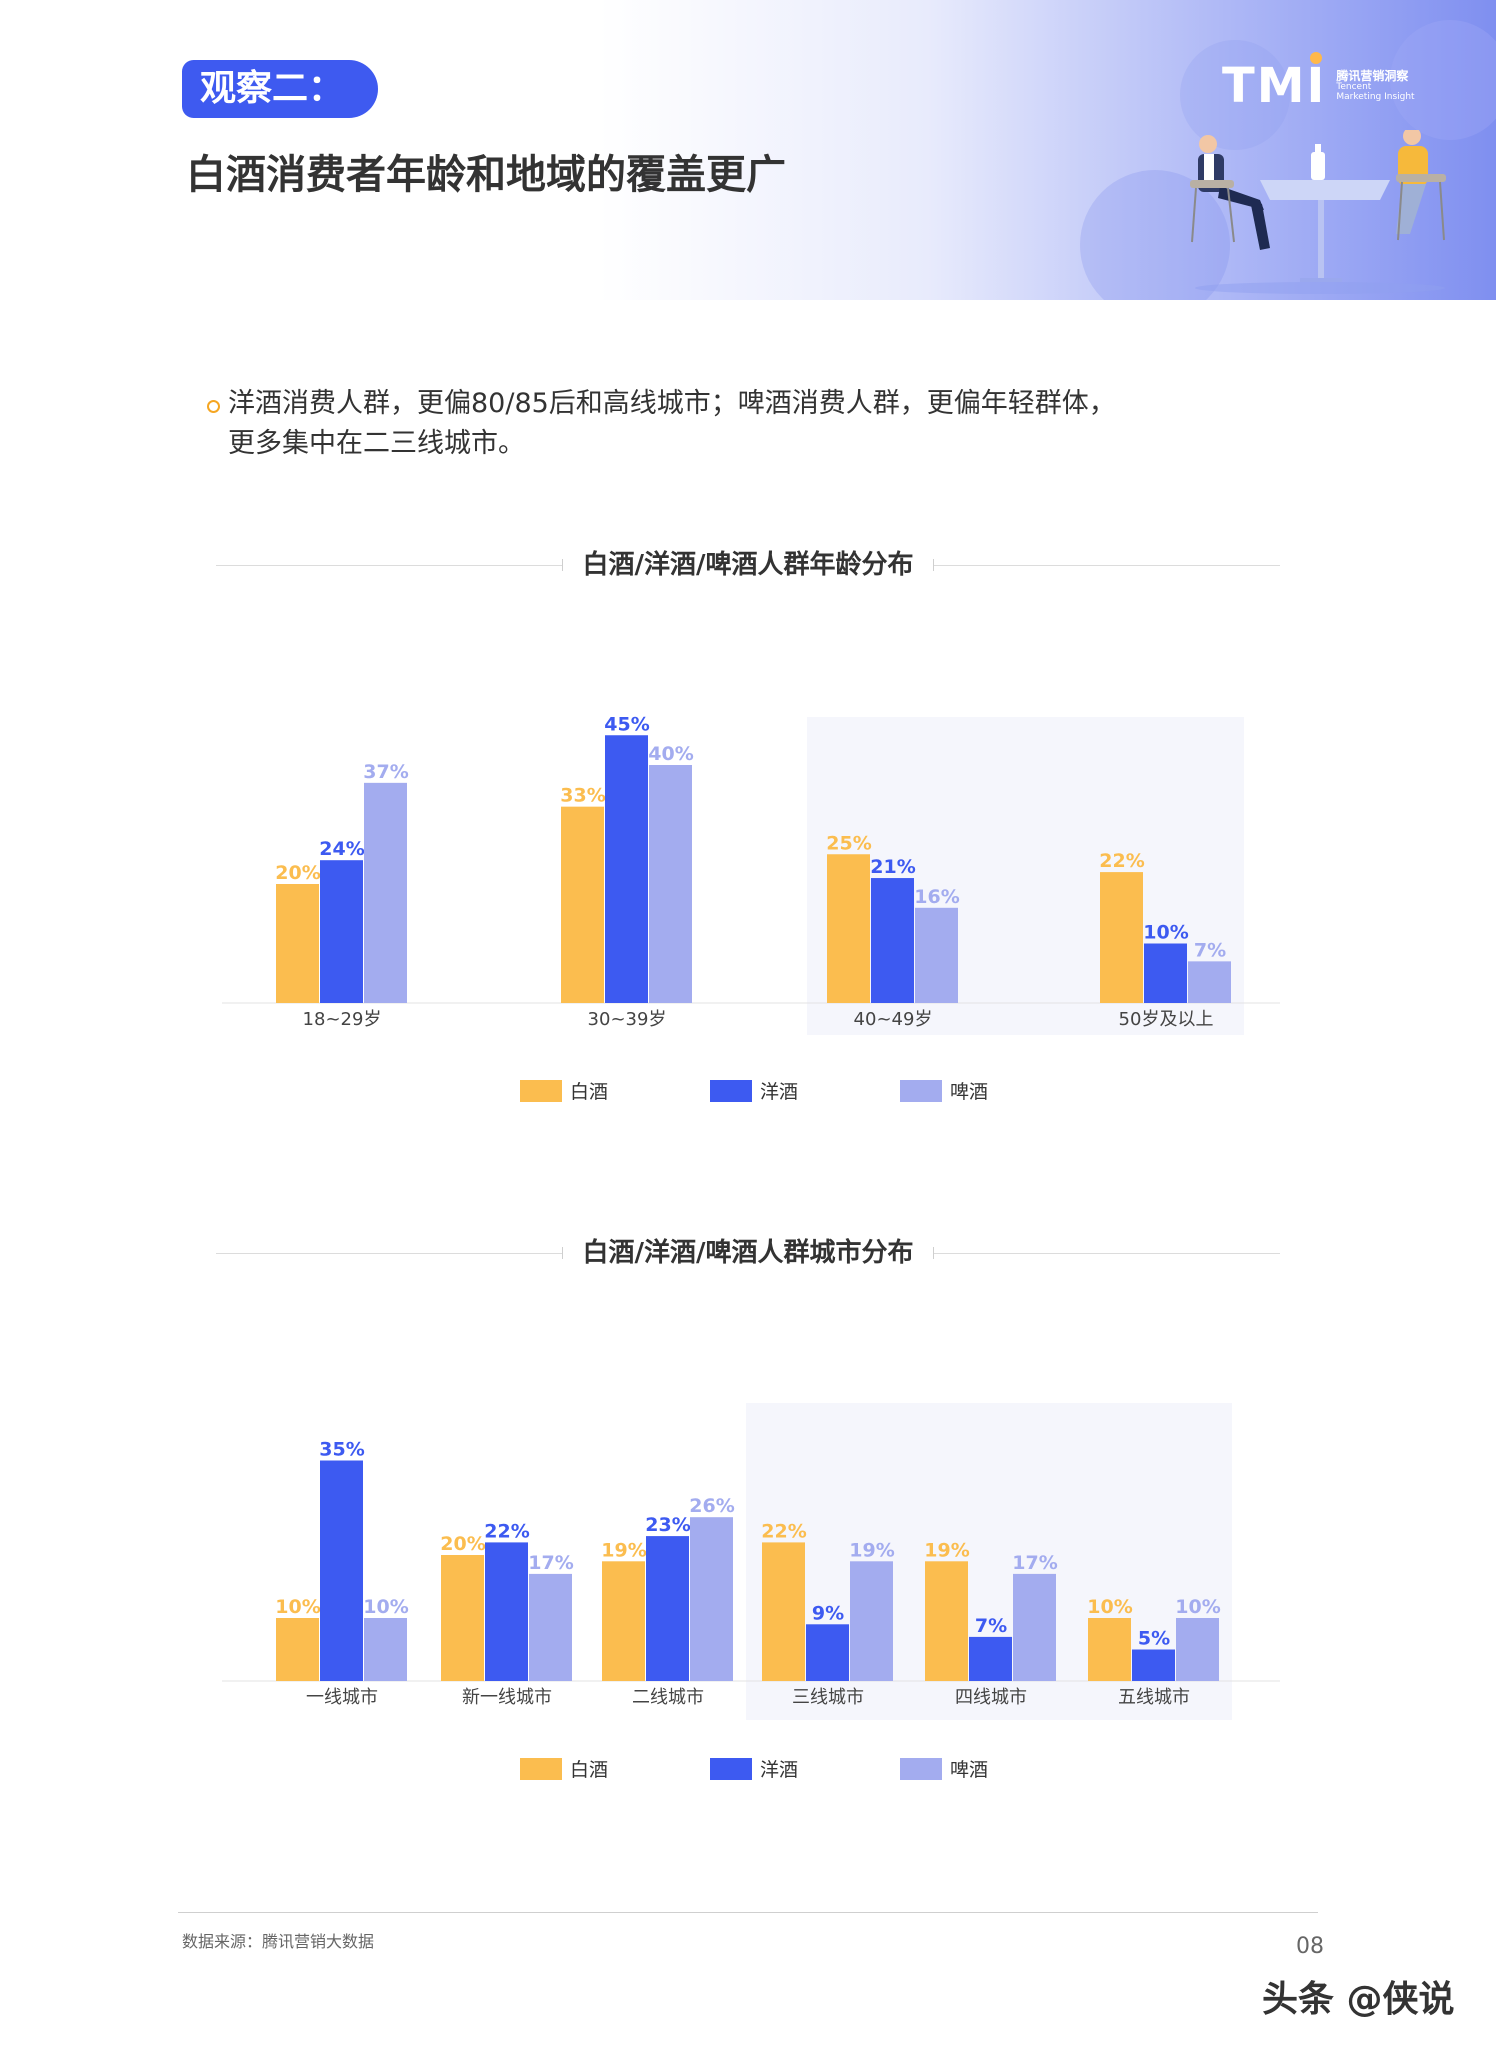 The height and width of the screenshot is (2047, 1496). I want to click on logo-text: 腾讯营销洞察 Tencent Marketing Insight, so click(1375, 85).